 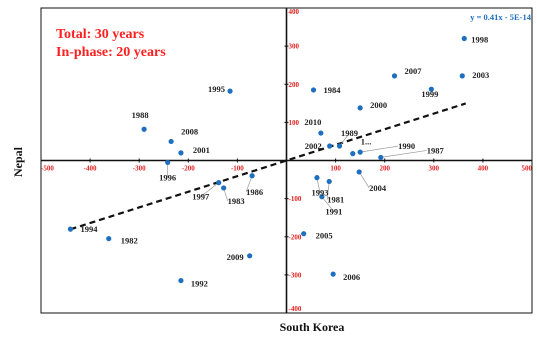 What do you see at coordinates (188, 169) in the screenshot?
I see `x-tick-label: -200` at bounding box center [188, 169].